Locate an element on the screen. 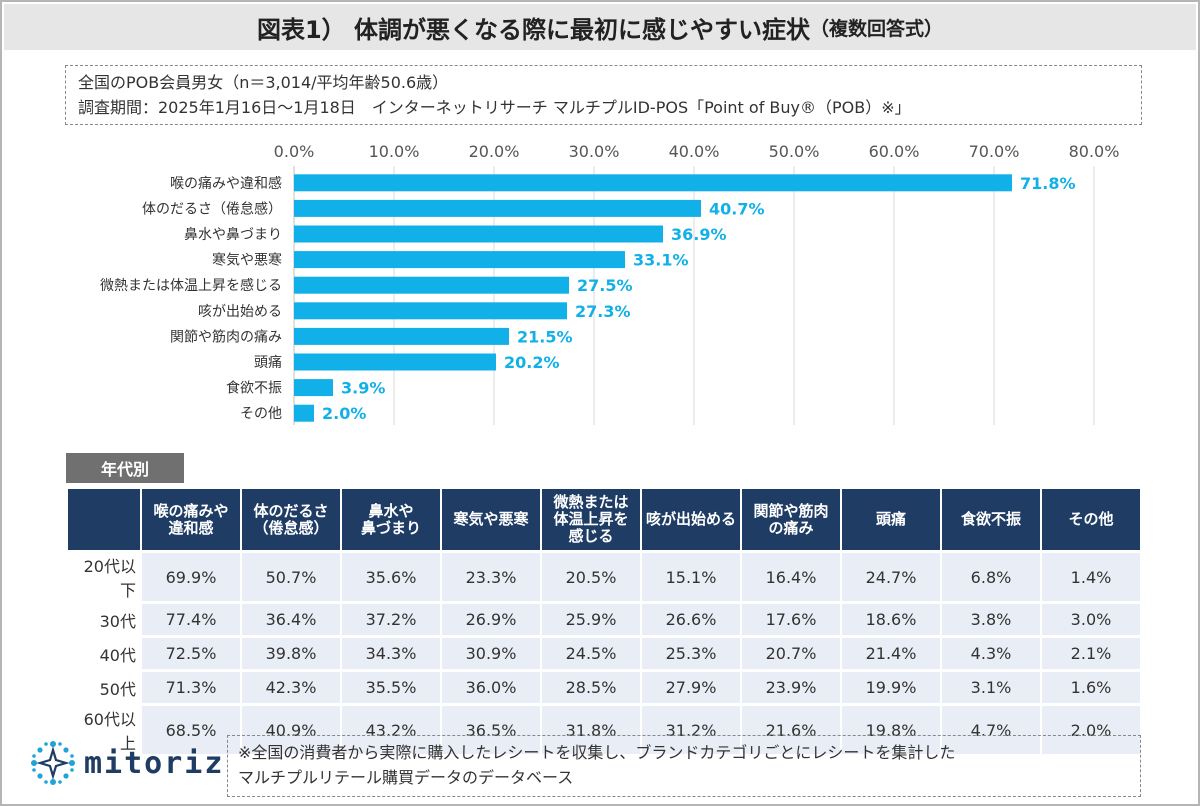 Image resolution: width=1200 pixels, height=806 pixels. column-header-line: 咳が出始める is located at coordinates (690, 519).